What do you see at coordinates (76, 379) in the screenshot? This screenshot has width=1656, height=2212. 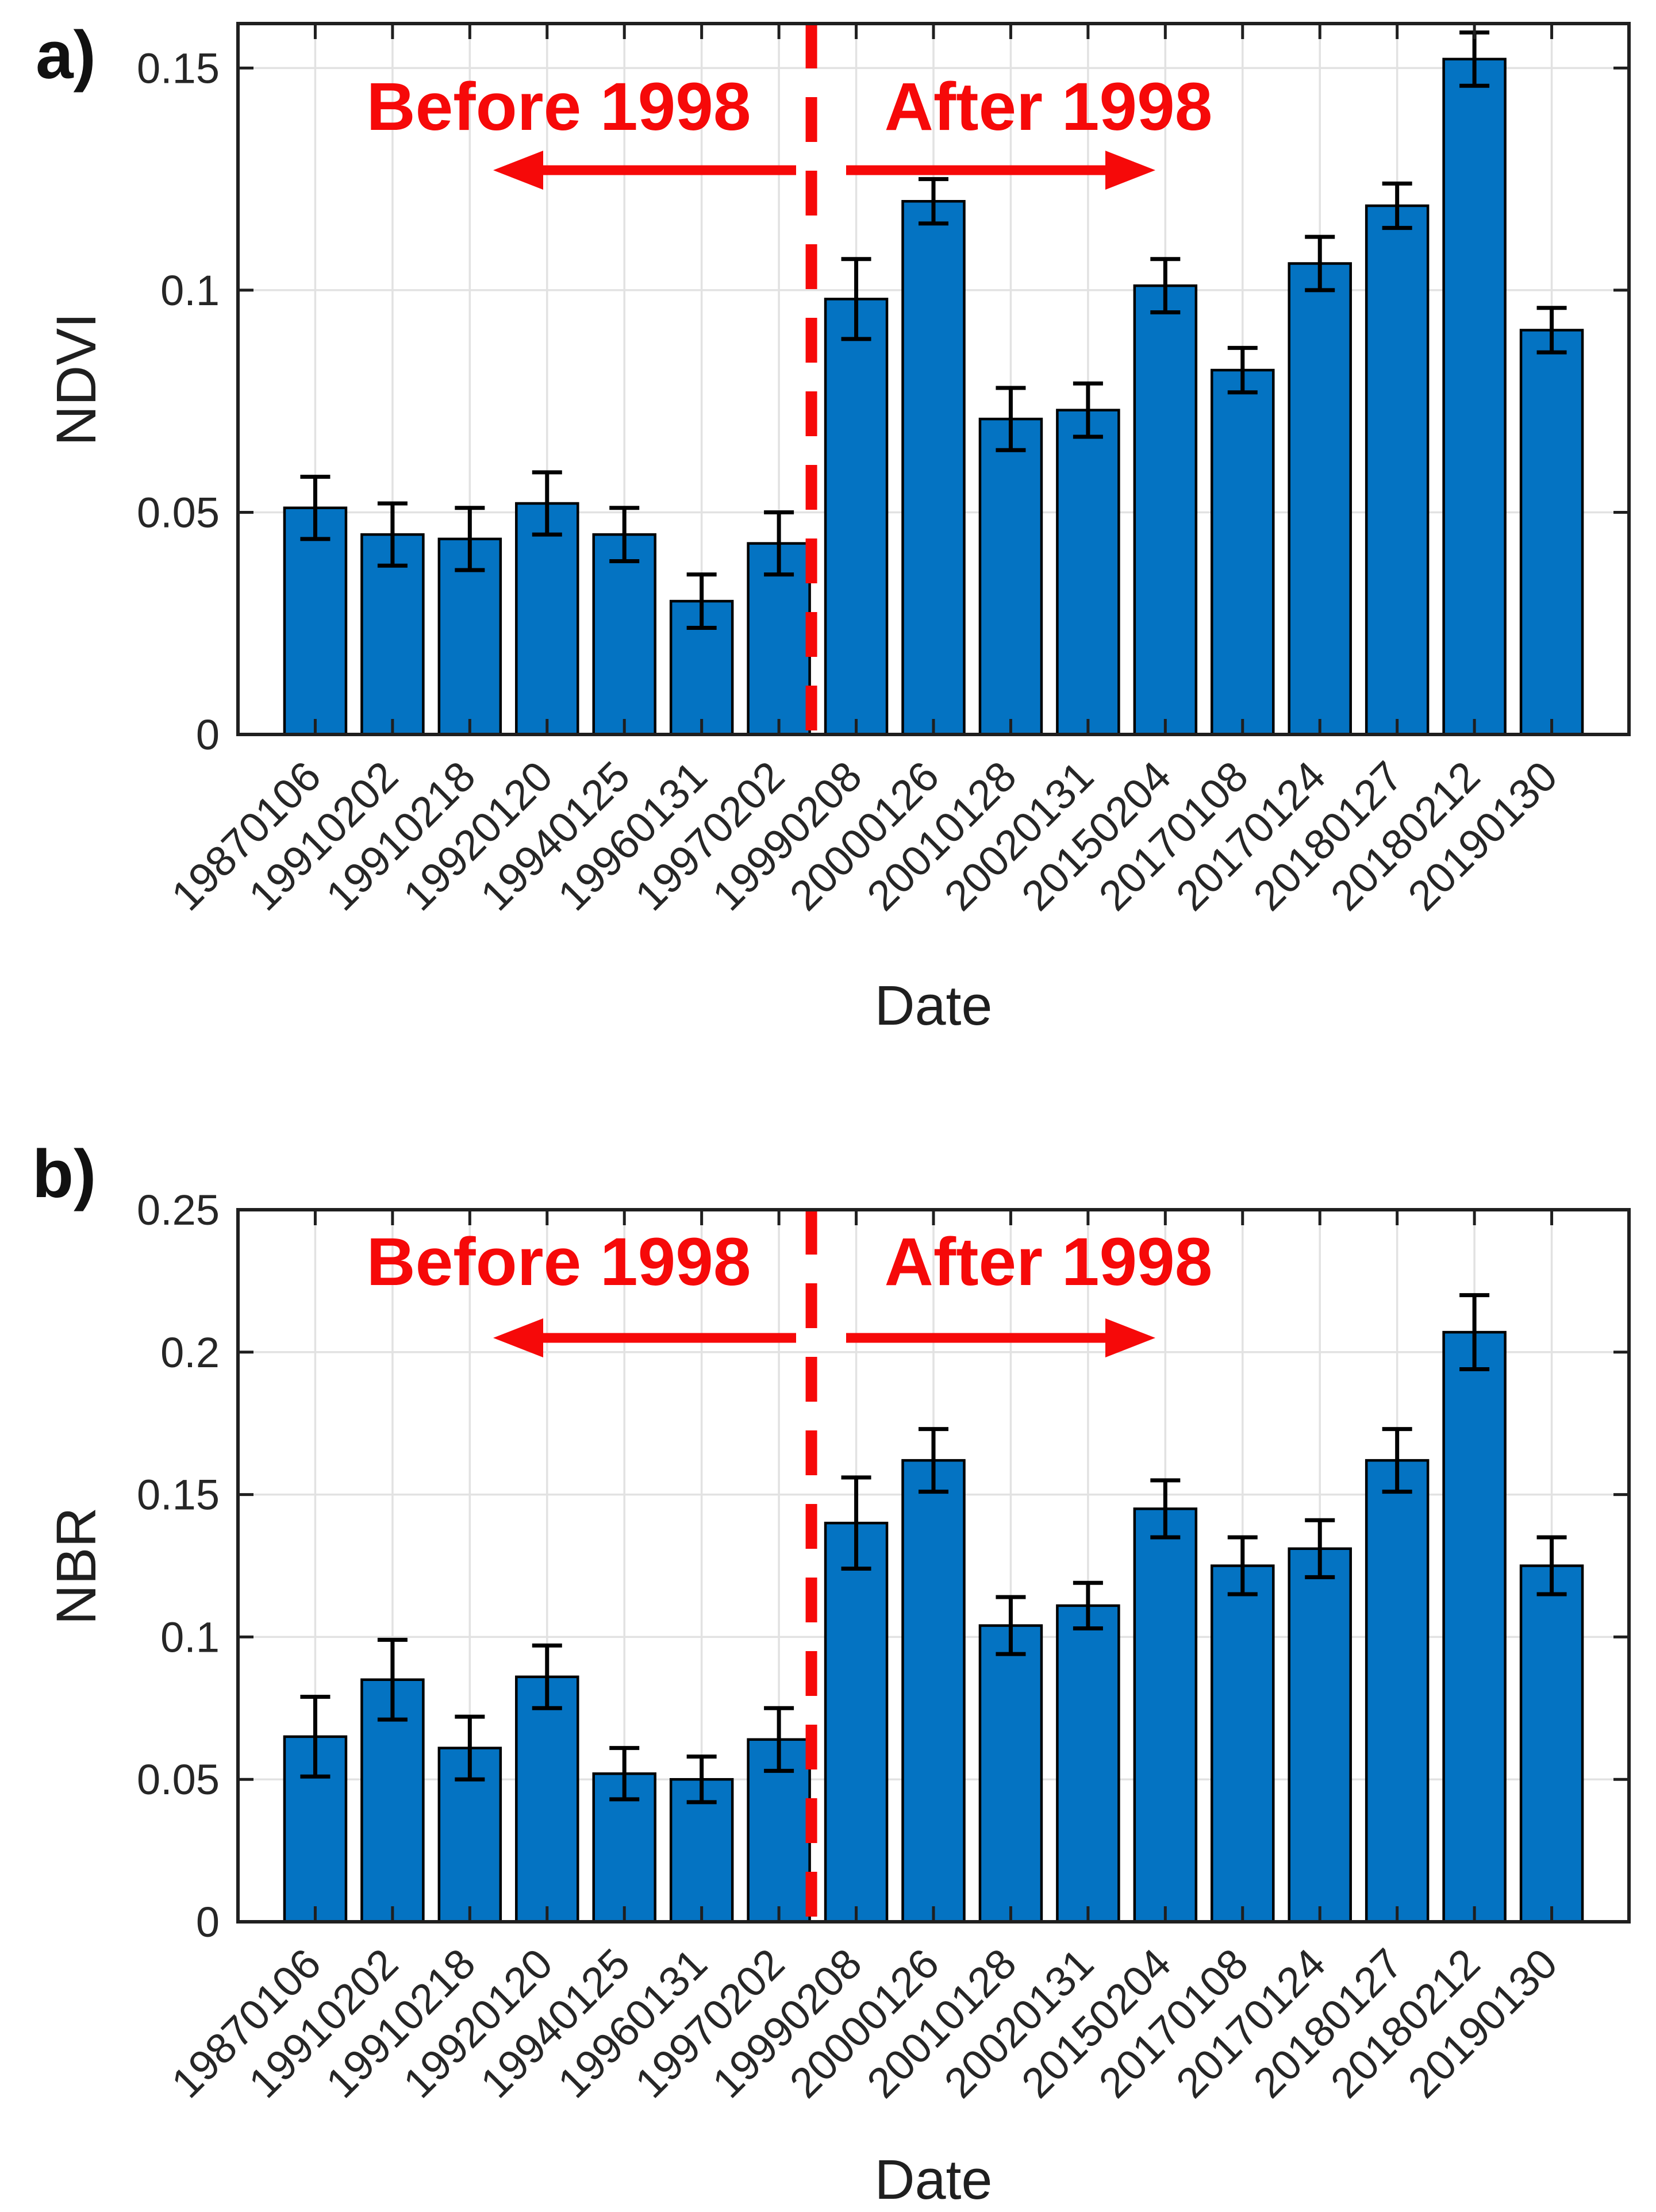 I see `y-axis-label-ndvi: NDVI` at bounding box center [76, 379].